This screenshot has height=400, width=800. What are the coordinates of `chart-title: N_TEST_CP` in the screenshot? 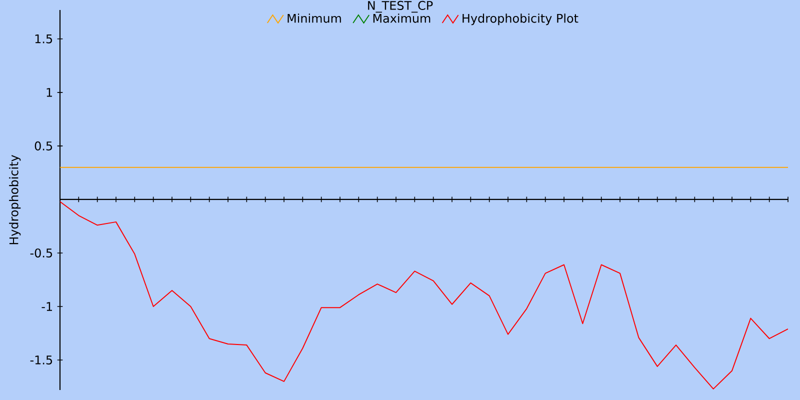 It's located at (400, 6).